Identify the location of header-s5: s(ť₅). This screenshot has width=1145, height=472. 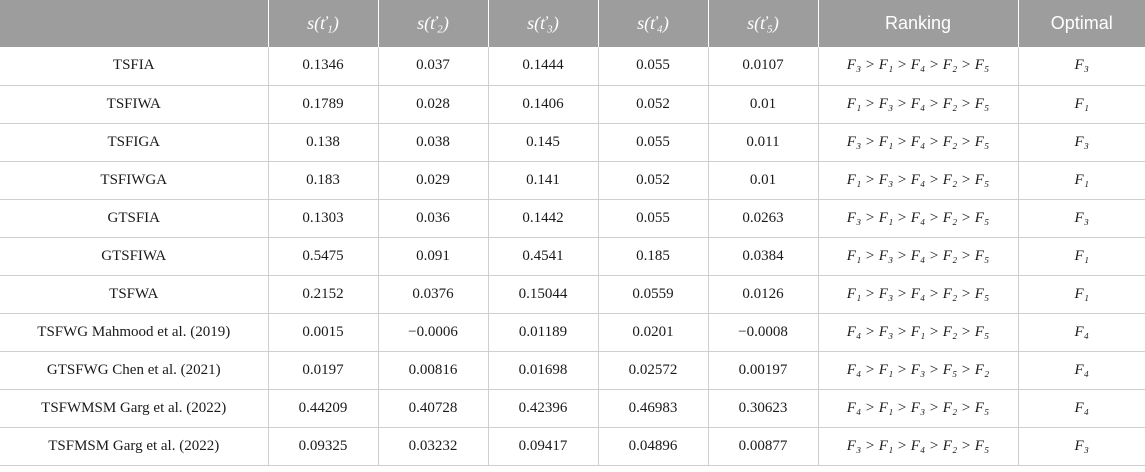
(762, 23).